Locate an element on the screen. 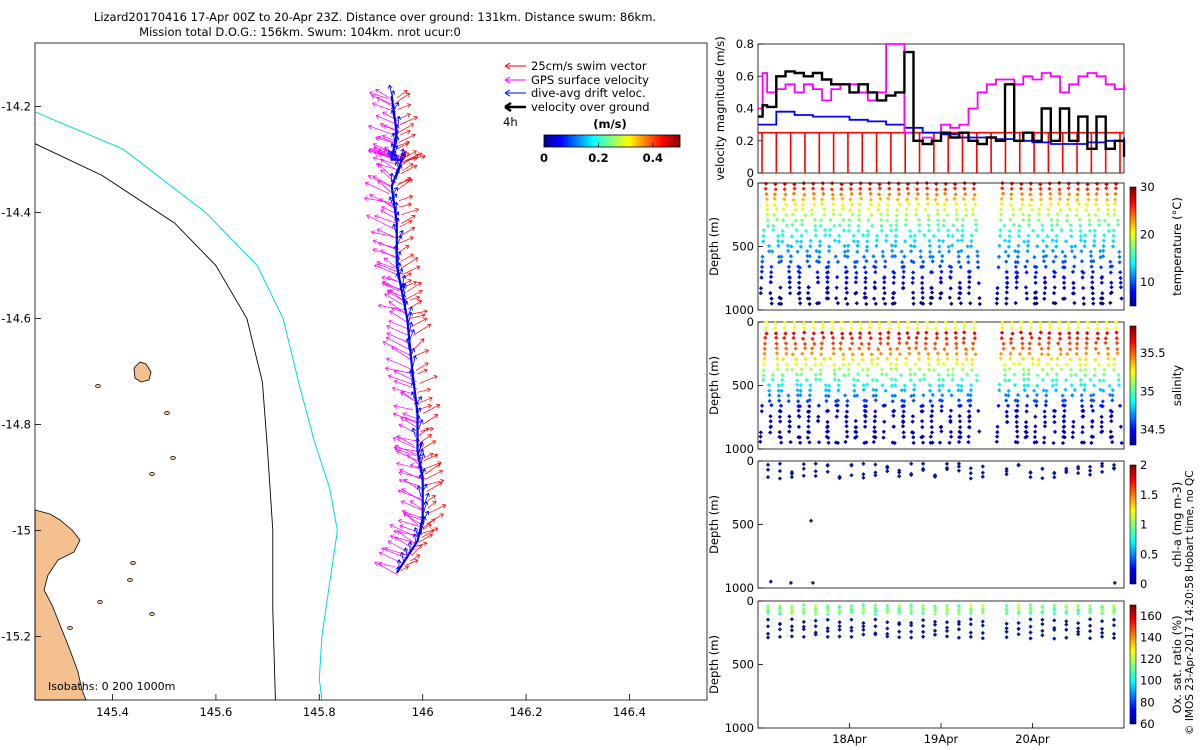 The height and width of the screenshot is (750, 1200). map-x-tick-label: 146.2 is located at coordinates (526, 712).